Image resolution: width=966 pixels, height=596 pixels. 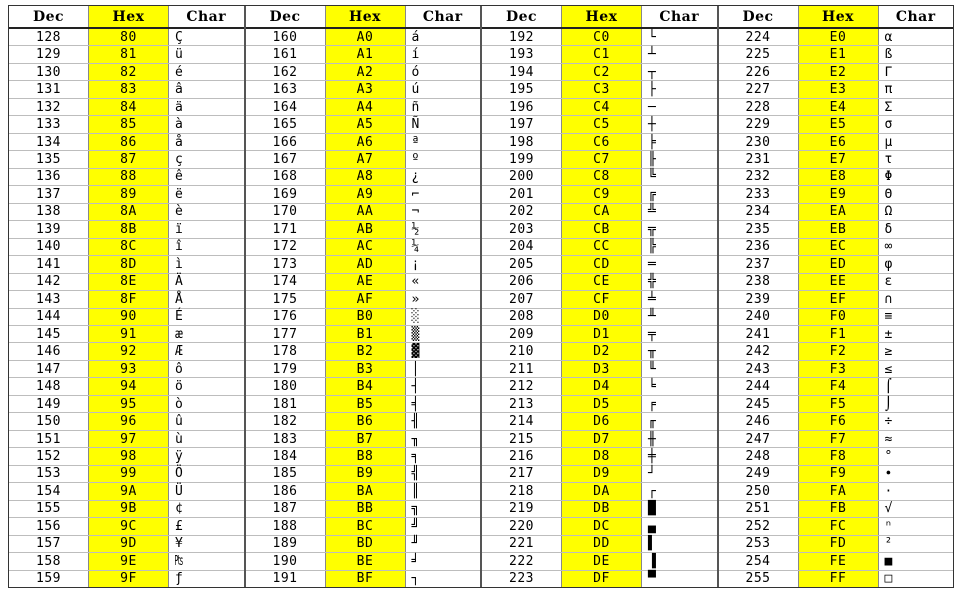 I want to click on hex-cell: 83, so click(x=129, y=89).